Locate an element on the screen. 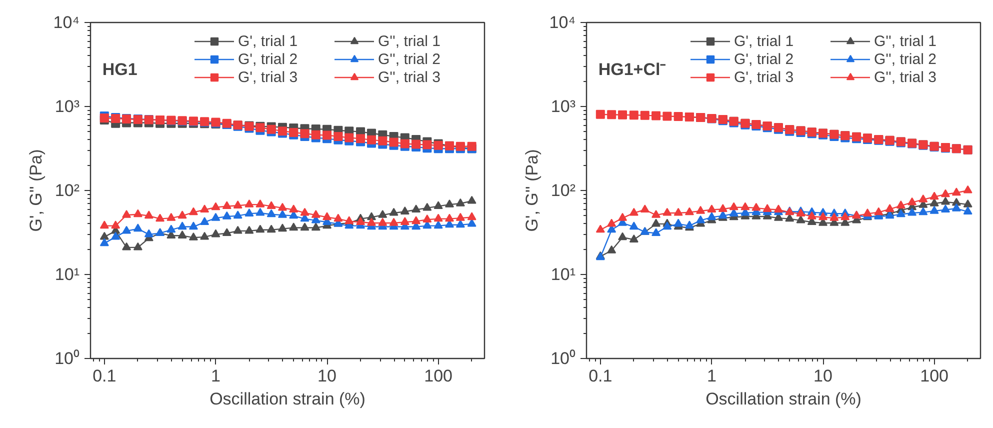 This screenshot has width=993, height=428. annotation: HG1 is located at coordinates (120, 70).